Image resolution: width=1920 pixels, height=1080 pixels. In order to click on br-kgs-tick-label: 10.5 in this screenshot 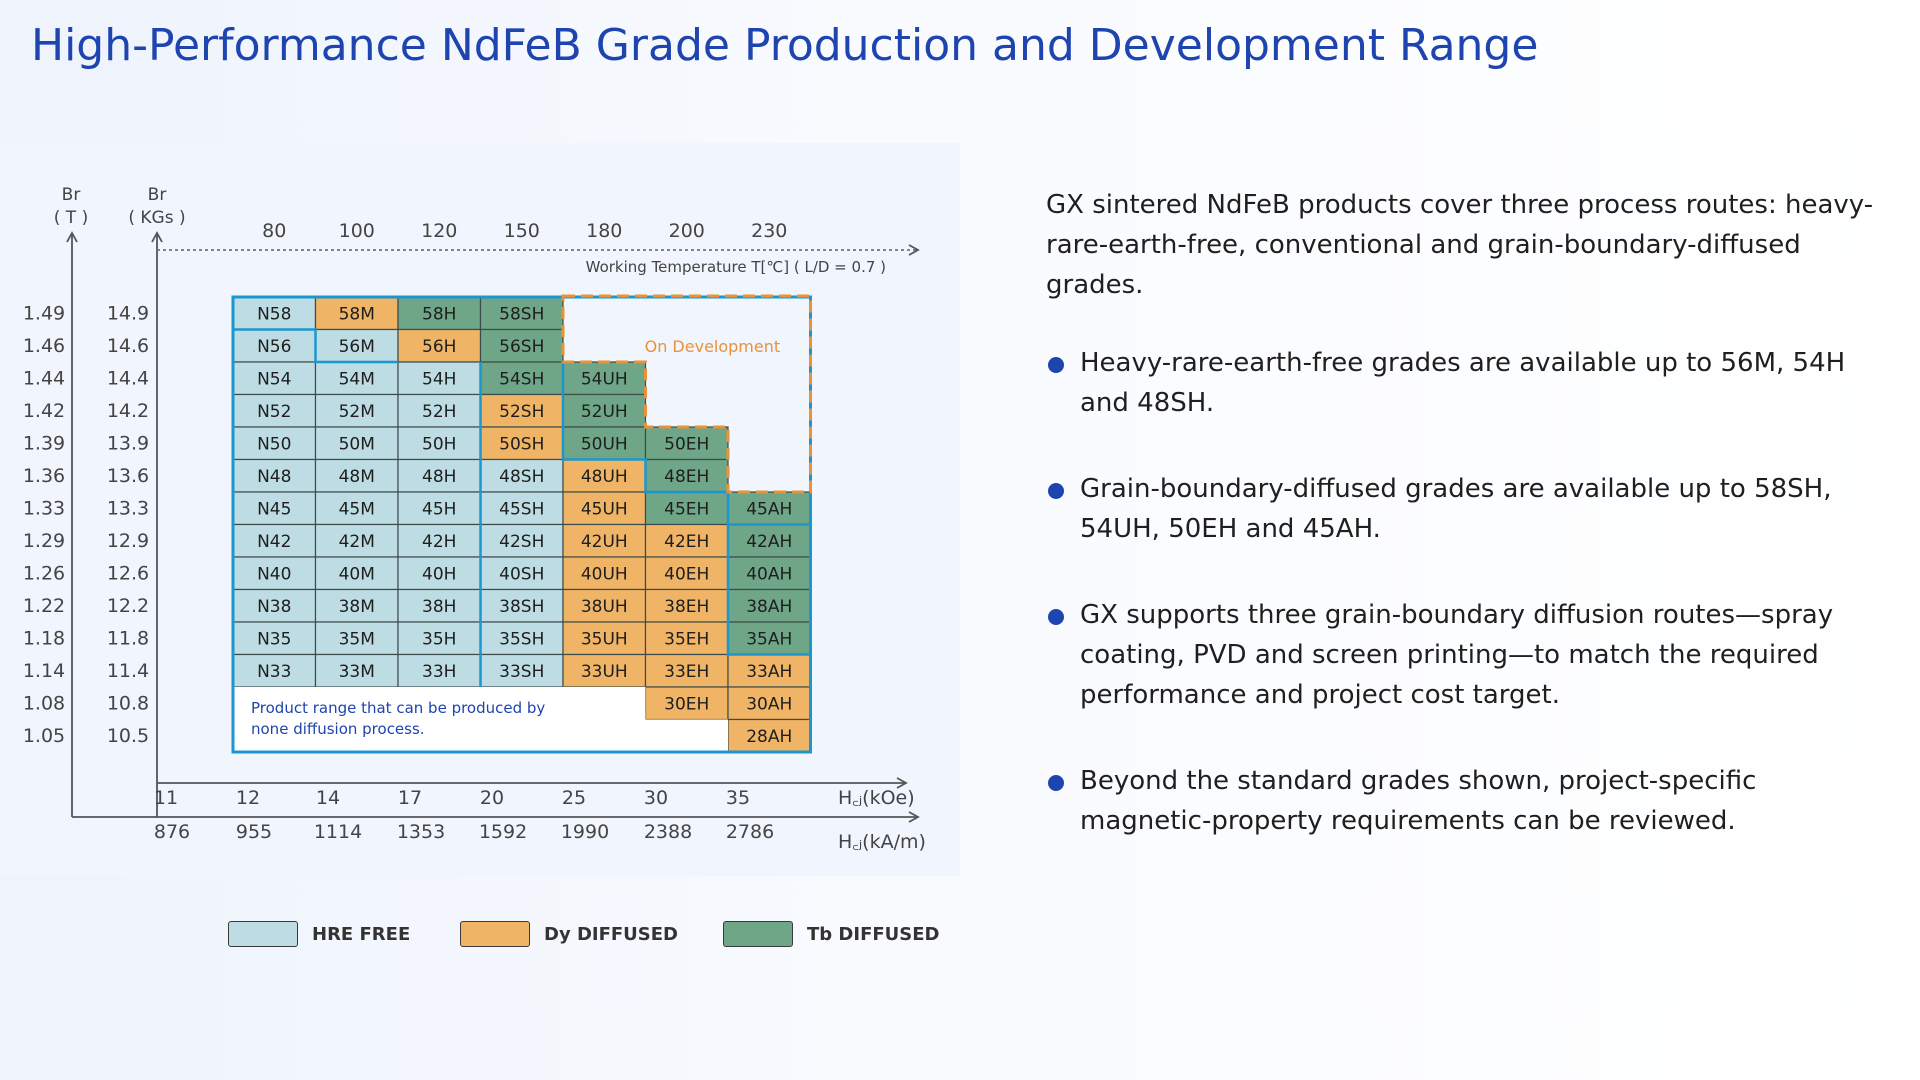, I will do `click(128, 736)`.